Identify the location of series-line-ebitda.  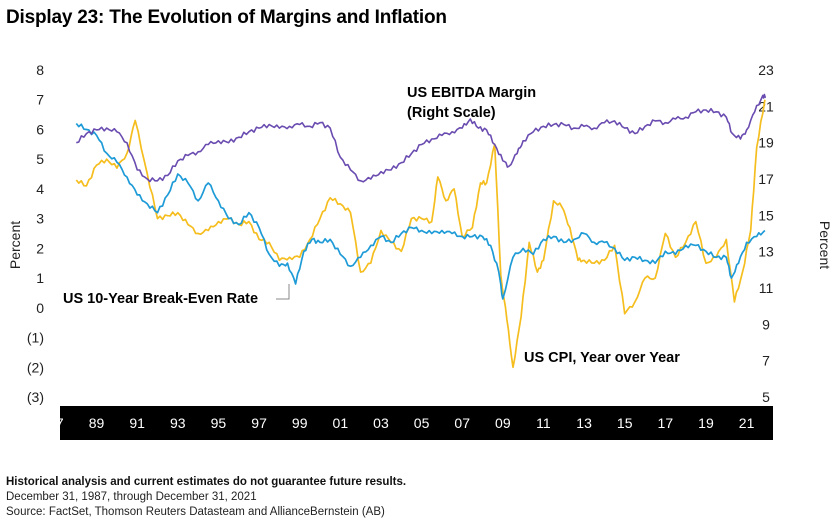
(421, 138).